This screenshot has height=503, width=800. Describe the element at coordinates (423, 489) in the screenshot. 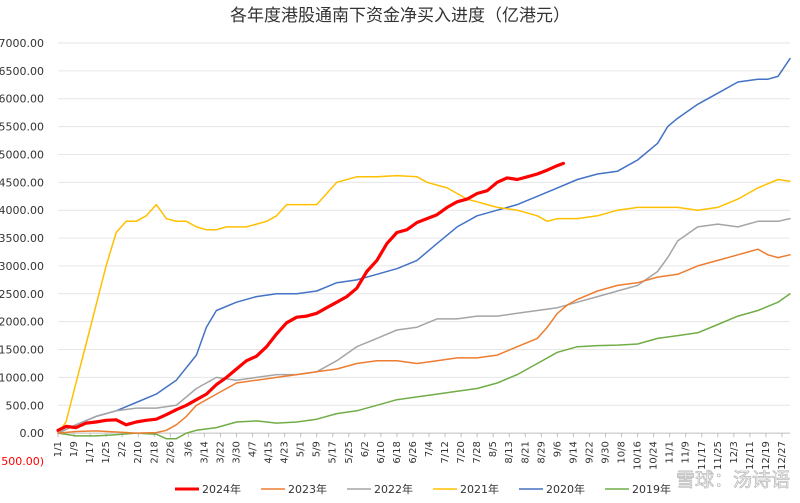

I see `legend: 2024年 2023年 2022年 2021年 2020年 2019年` at that location.